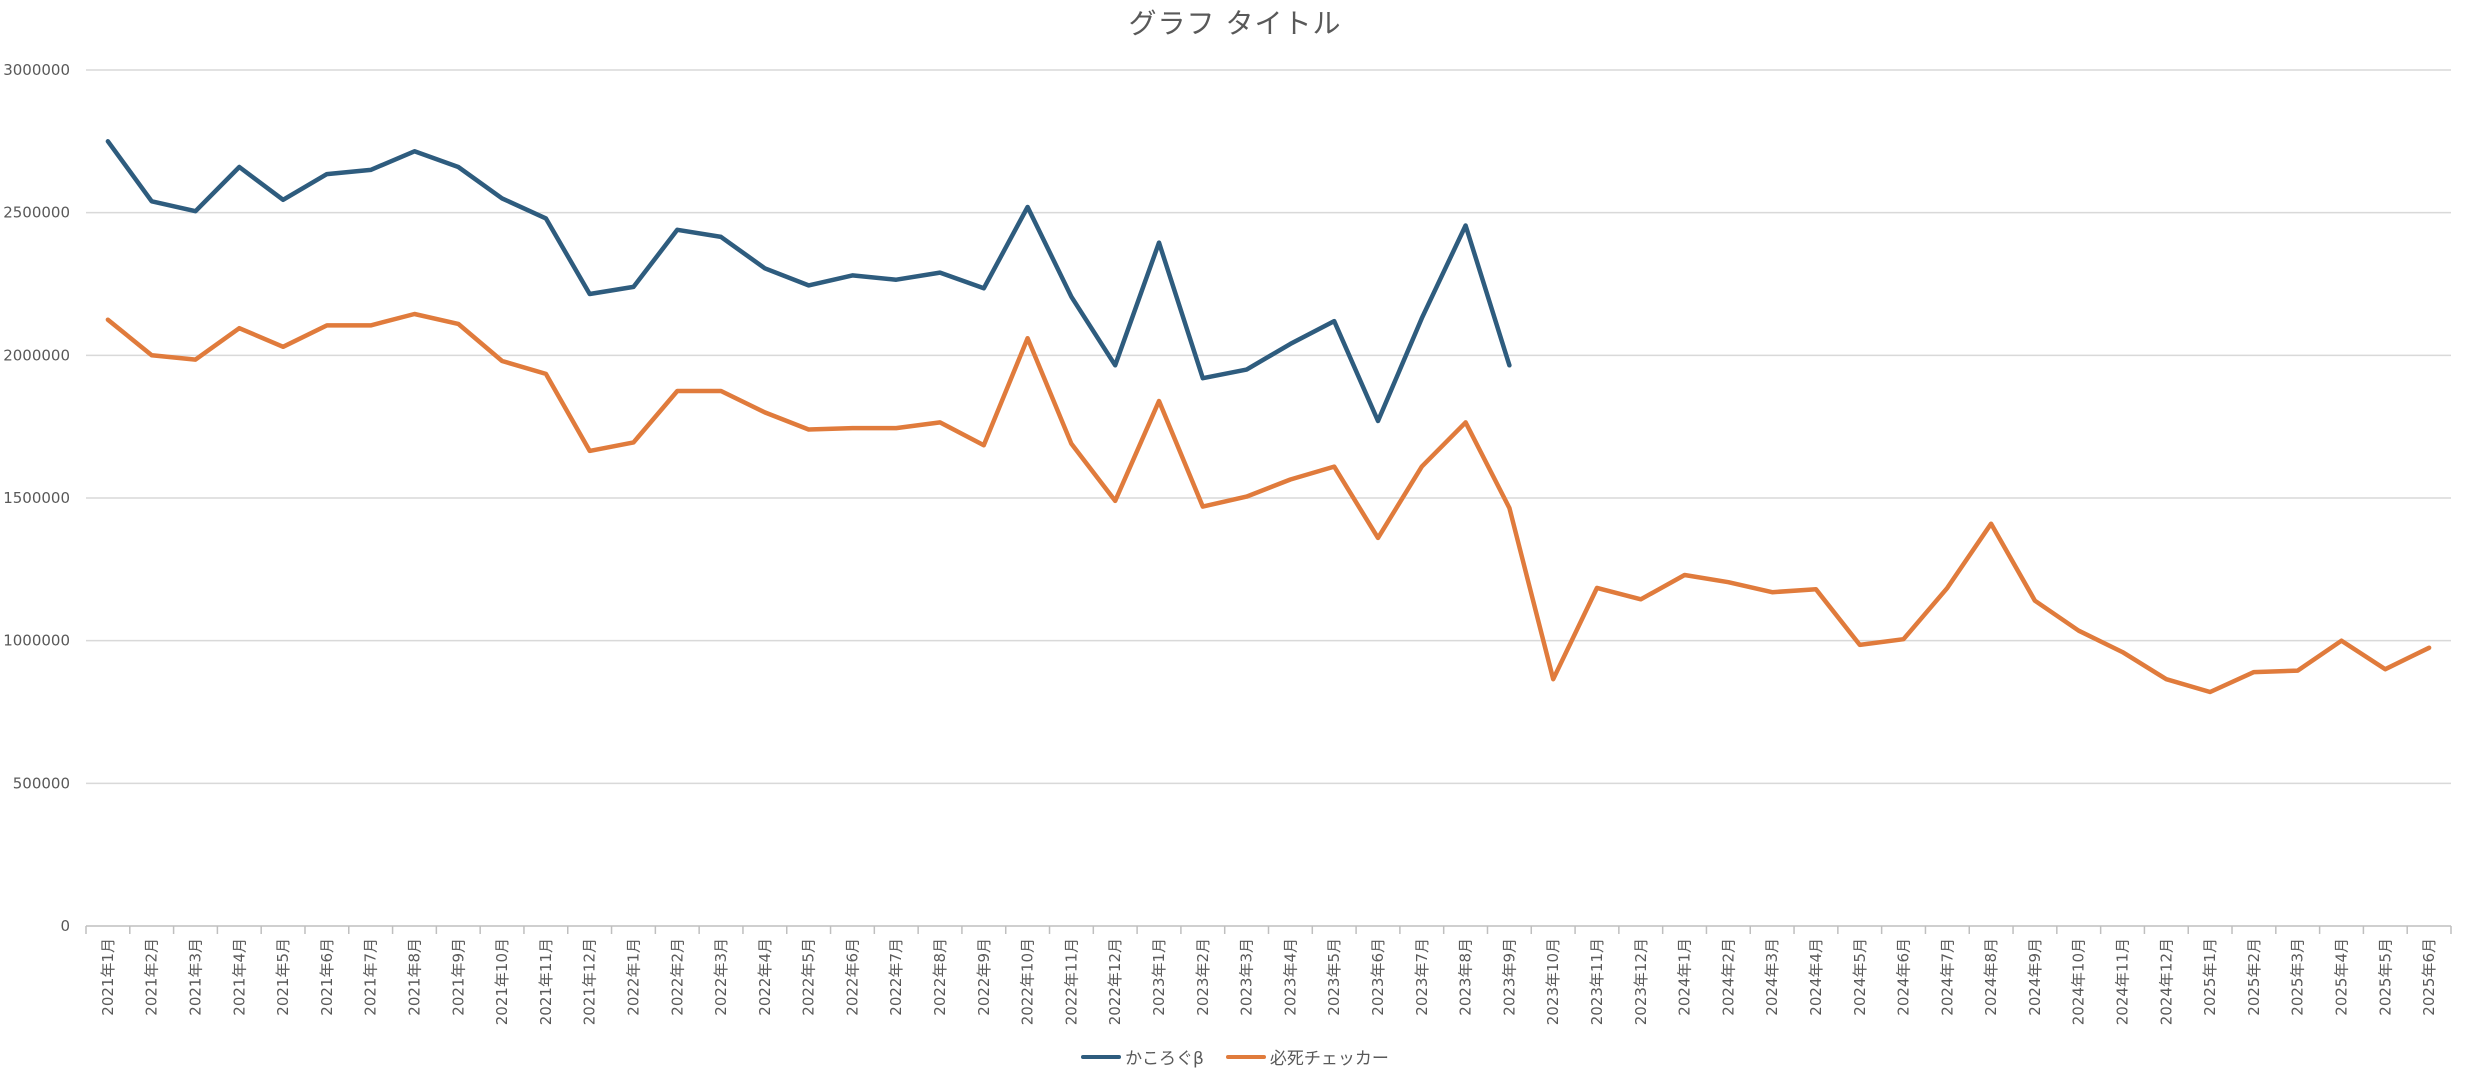  Describe the element at coordinates (1329, 1059) in the screenshot. I see `legend-label: 必死チェッカー` at that location.